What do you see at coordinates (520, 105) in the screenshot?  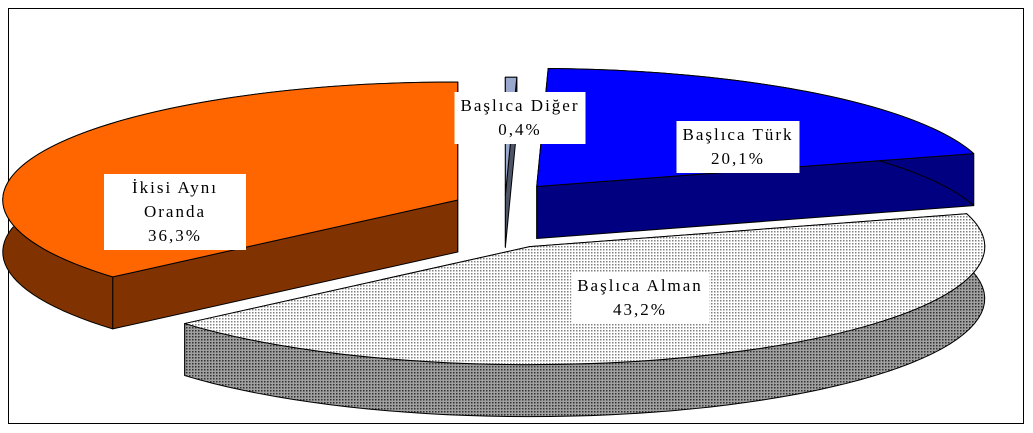 I see `category-label: Başlıca Diğer` at bounding box center [520, 105].